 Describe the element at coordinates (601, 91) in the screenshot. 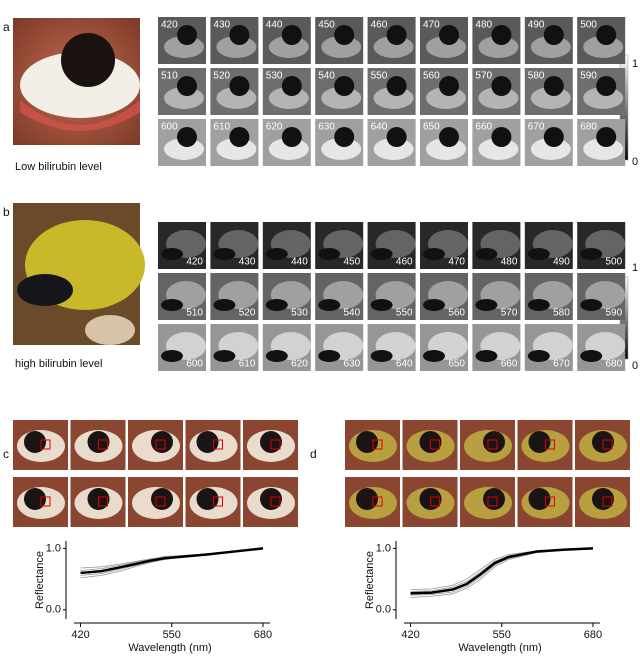

I see `spectral-image: 590` at that location.